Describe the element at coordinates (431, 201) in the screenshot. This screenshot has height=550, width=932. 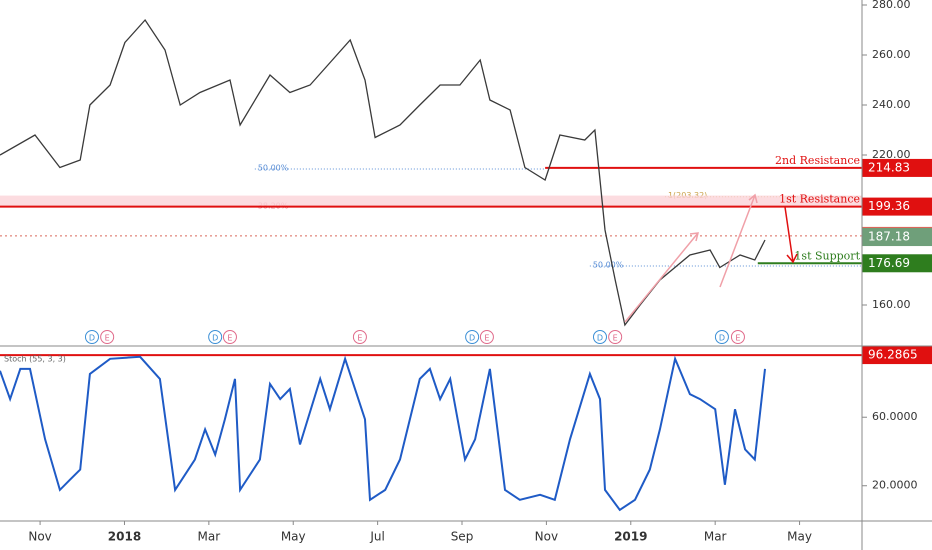
I see `resistance-zone` at that location.